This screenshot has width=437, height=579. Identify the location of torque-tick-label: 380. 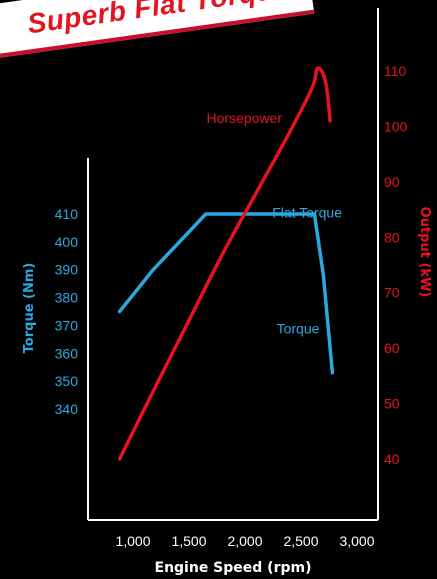
(67, 298).